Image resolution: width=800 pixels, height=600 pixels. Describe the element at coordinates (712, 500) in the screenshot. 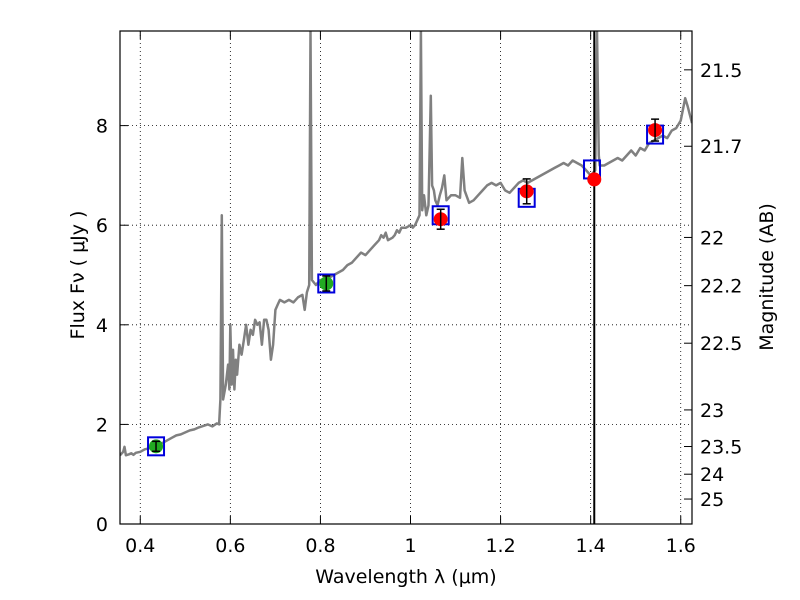

I see `right-tick-label: 25` at that location.